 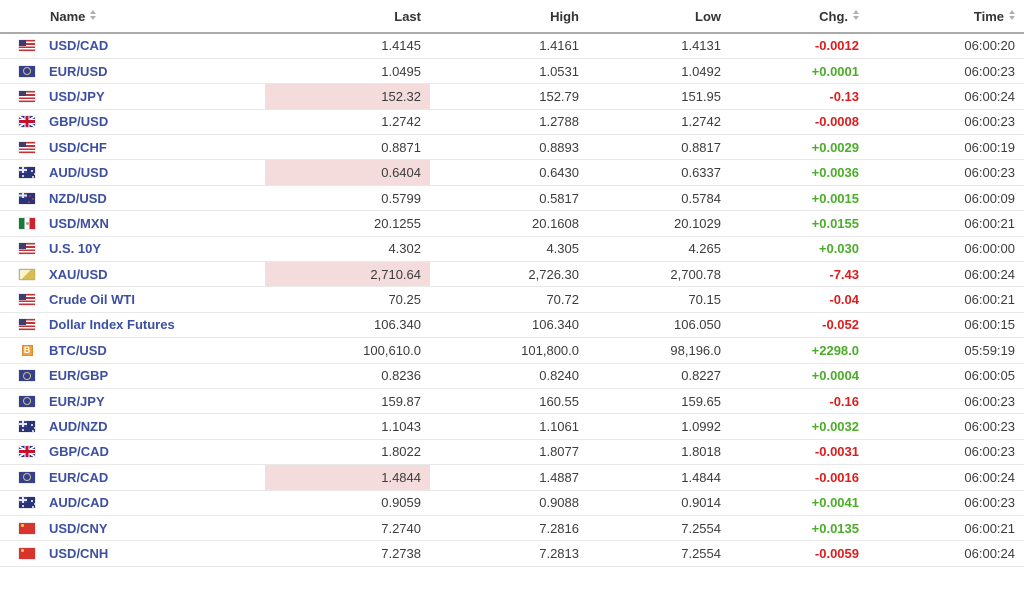 What do you see at coordinates (799, 477) in the screenshot?
I see `chg-cell: -0.0016` at bounding box center [799, 477].